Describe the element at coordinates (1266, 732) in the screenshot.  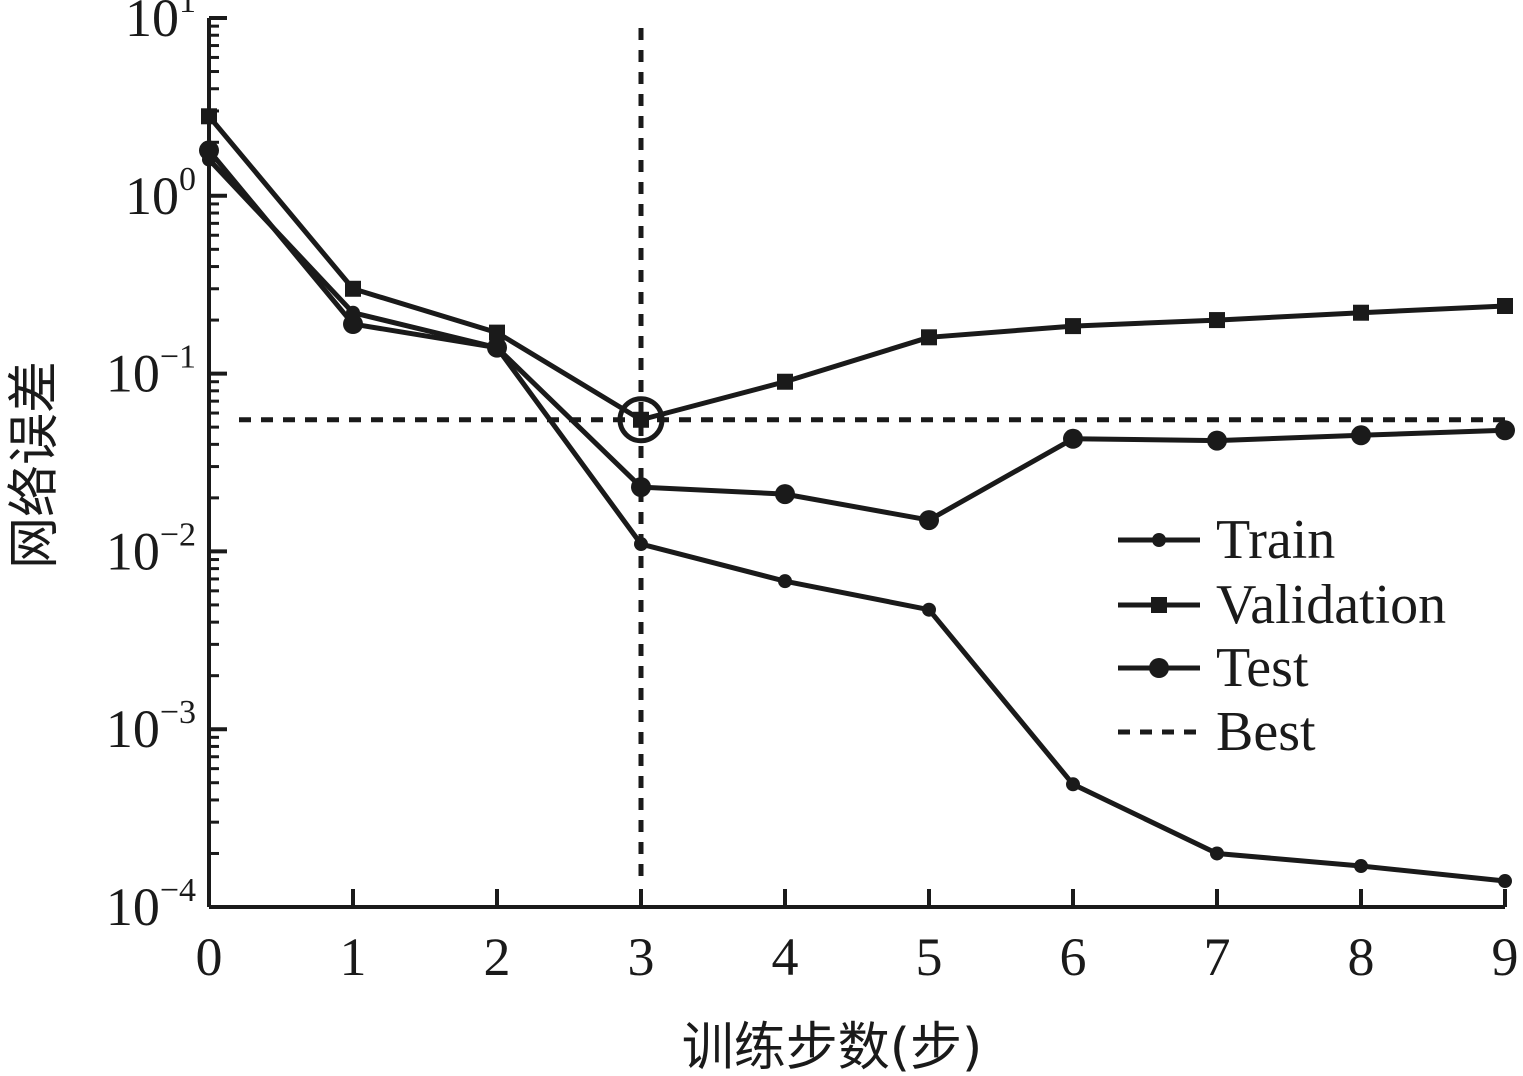
I see `legend-label-best: Best` at that location.